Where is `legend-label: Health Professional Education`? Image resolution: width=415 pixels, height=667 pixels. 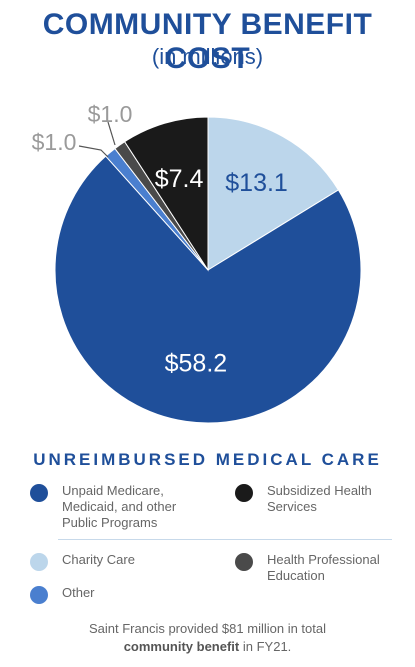
legend-label: Health Professional Education is located at coordinates (323, 567).